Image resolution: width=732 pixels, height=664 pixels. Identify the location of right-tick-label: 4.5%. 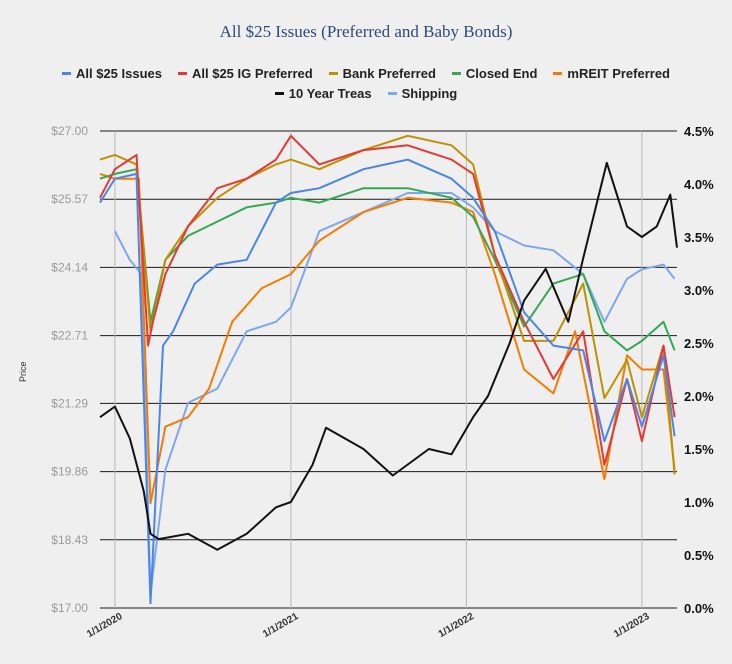
(699, 131).